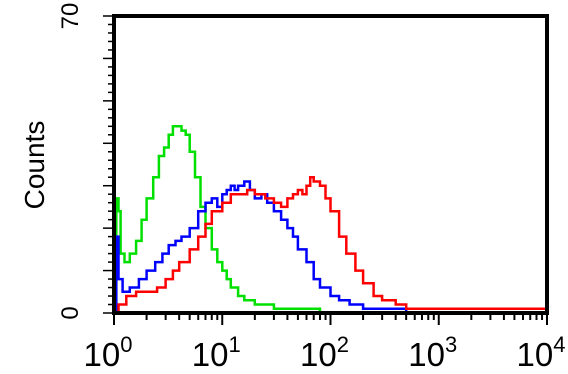 The width and height of the screenshot is (568, 374). Describe the element at coordinates (34, 165) in the screenshot. I see `y-axis-label: Counts` at that location.